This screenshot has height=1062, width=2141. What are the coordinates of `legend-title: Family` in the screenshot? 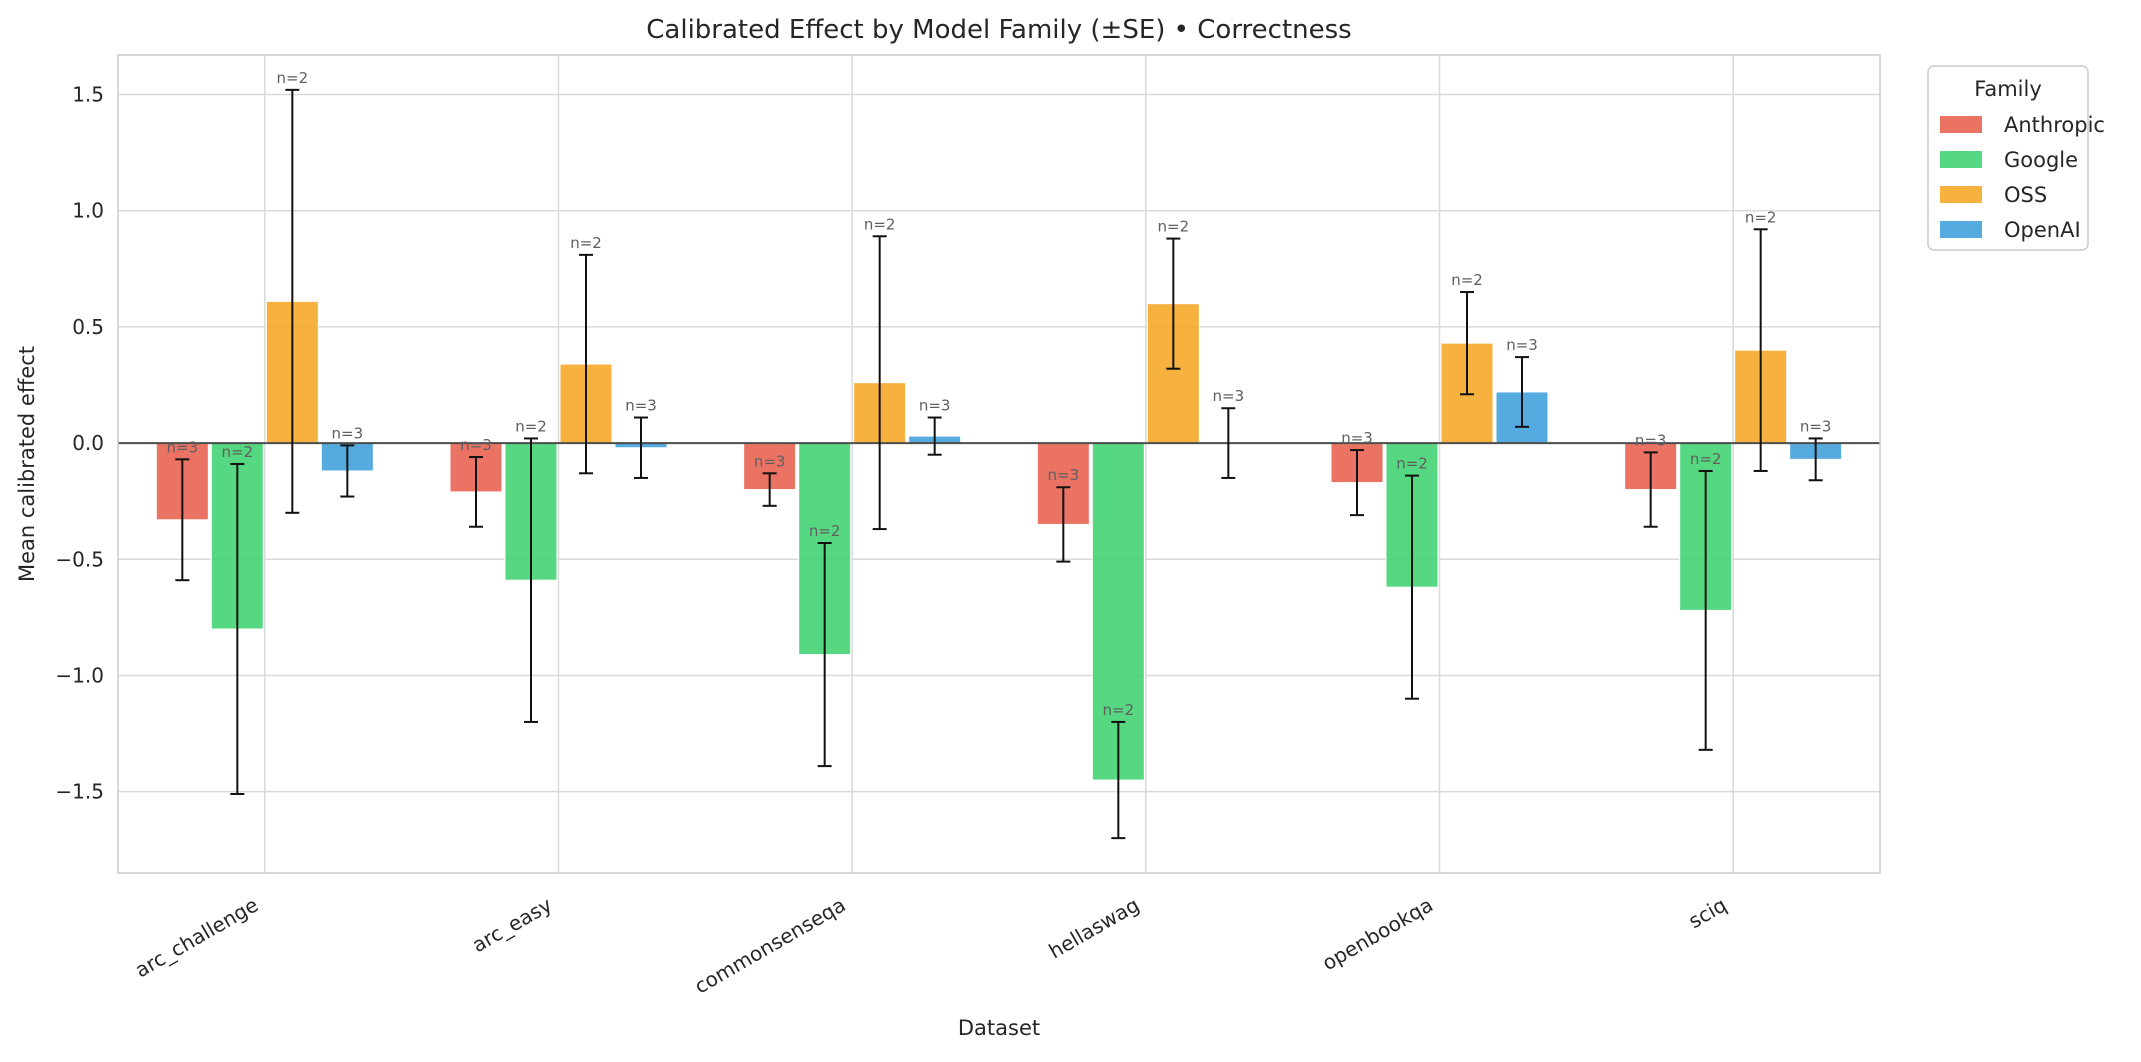 It's located at (2008, 89).